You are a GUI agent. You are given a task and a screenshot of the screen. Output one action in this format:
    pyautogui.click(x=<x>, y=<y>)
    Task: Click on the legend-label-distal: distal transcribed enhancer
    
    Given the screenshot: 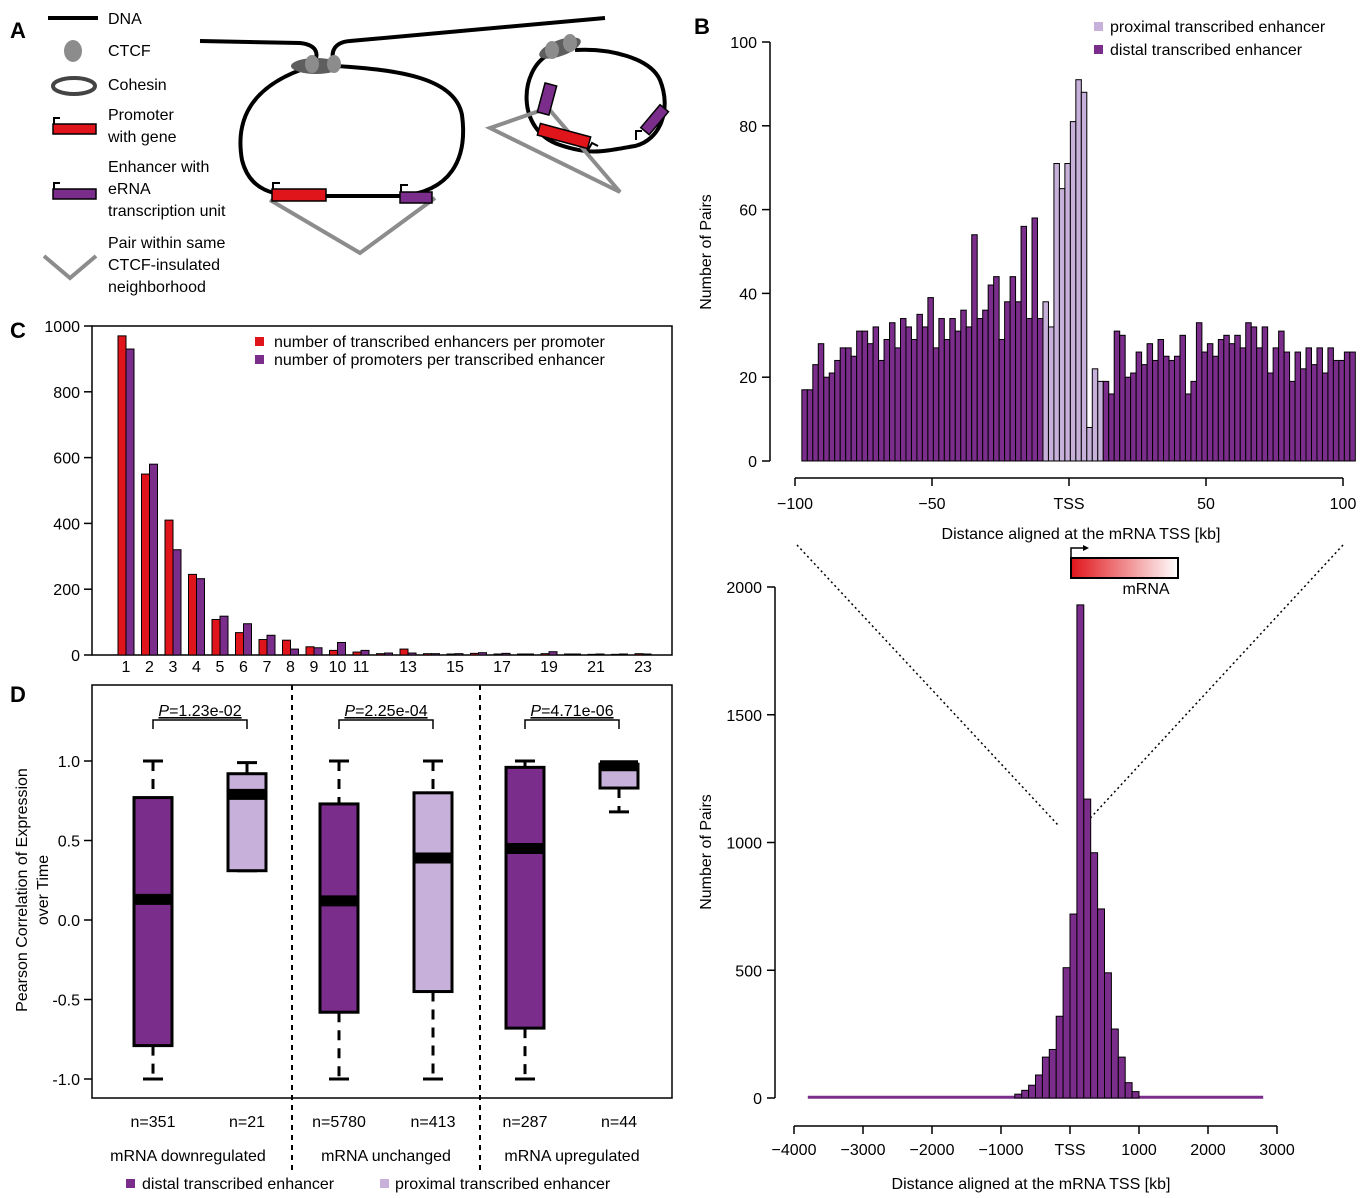 What is the action you would take?
    pyautogui.click(x=1206, y=50)
    